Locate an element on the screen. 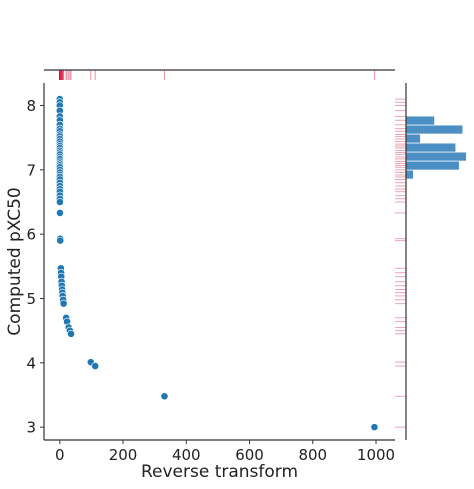 The image size is (474, 489). x-tick-label: 200 is located at coordinates (123, 455).